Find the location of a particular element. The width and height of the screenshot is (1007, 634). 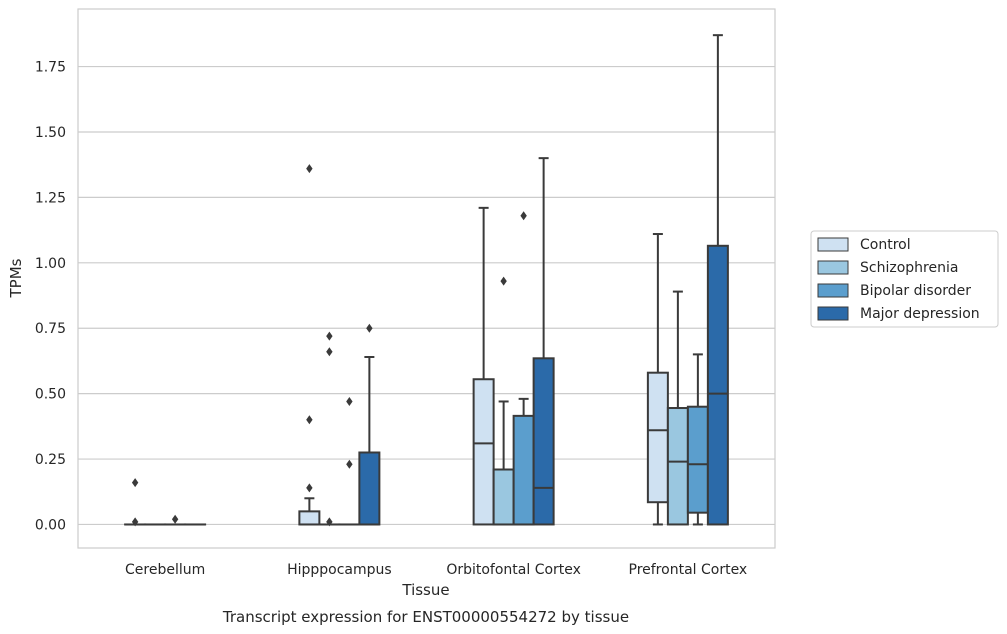

x-tick-label: Hipppocampus is located at coordinates (339, 570).